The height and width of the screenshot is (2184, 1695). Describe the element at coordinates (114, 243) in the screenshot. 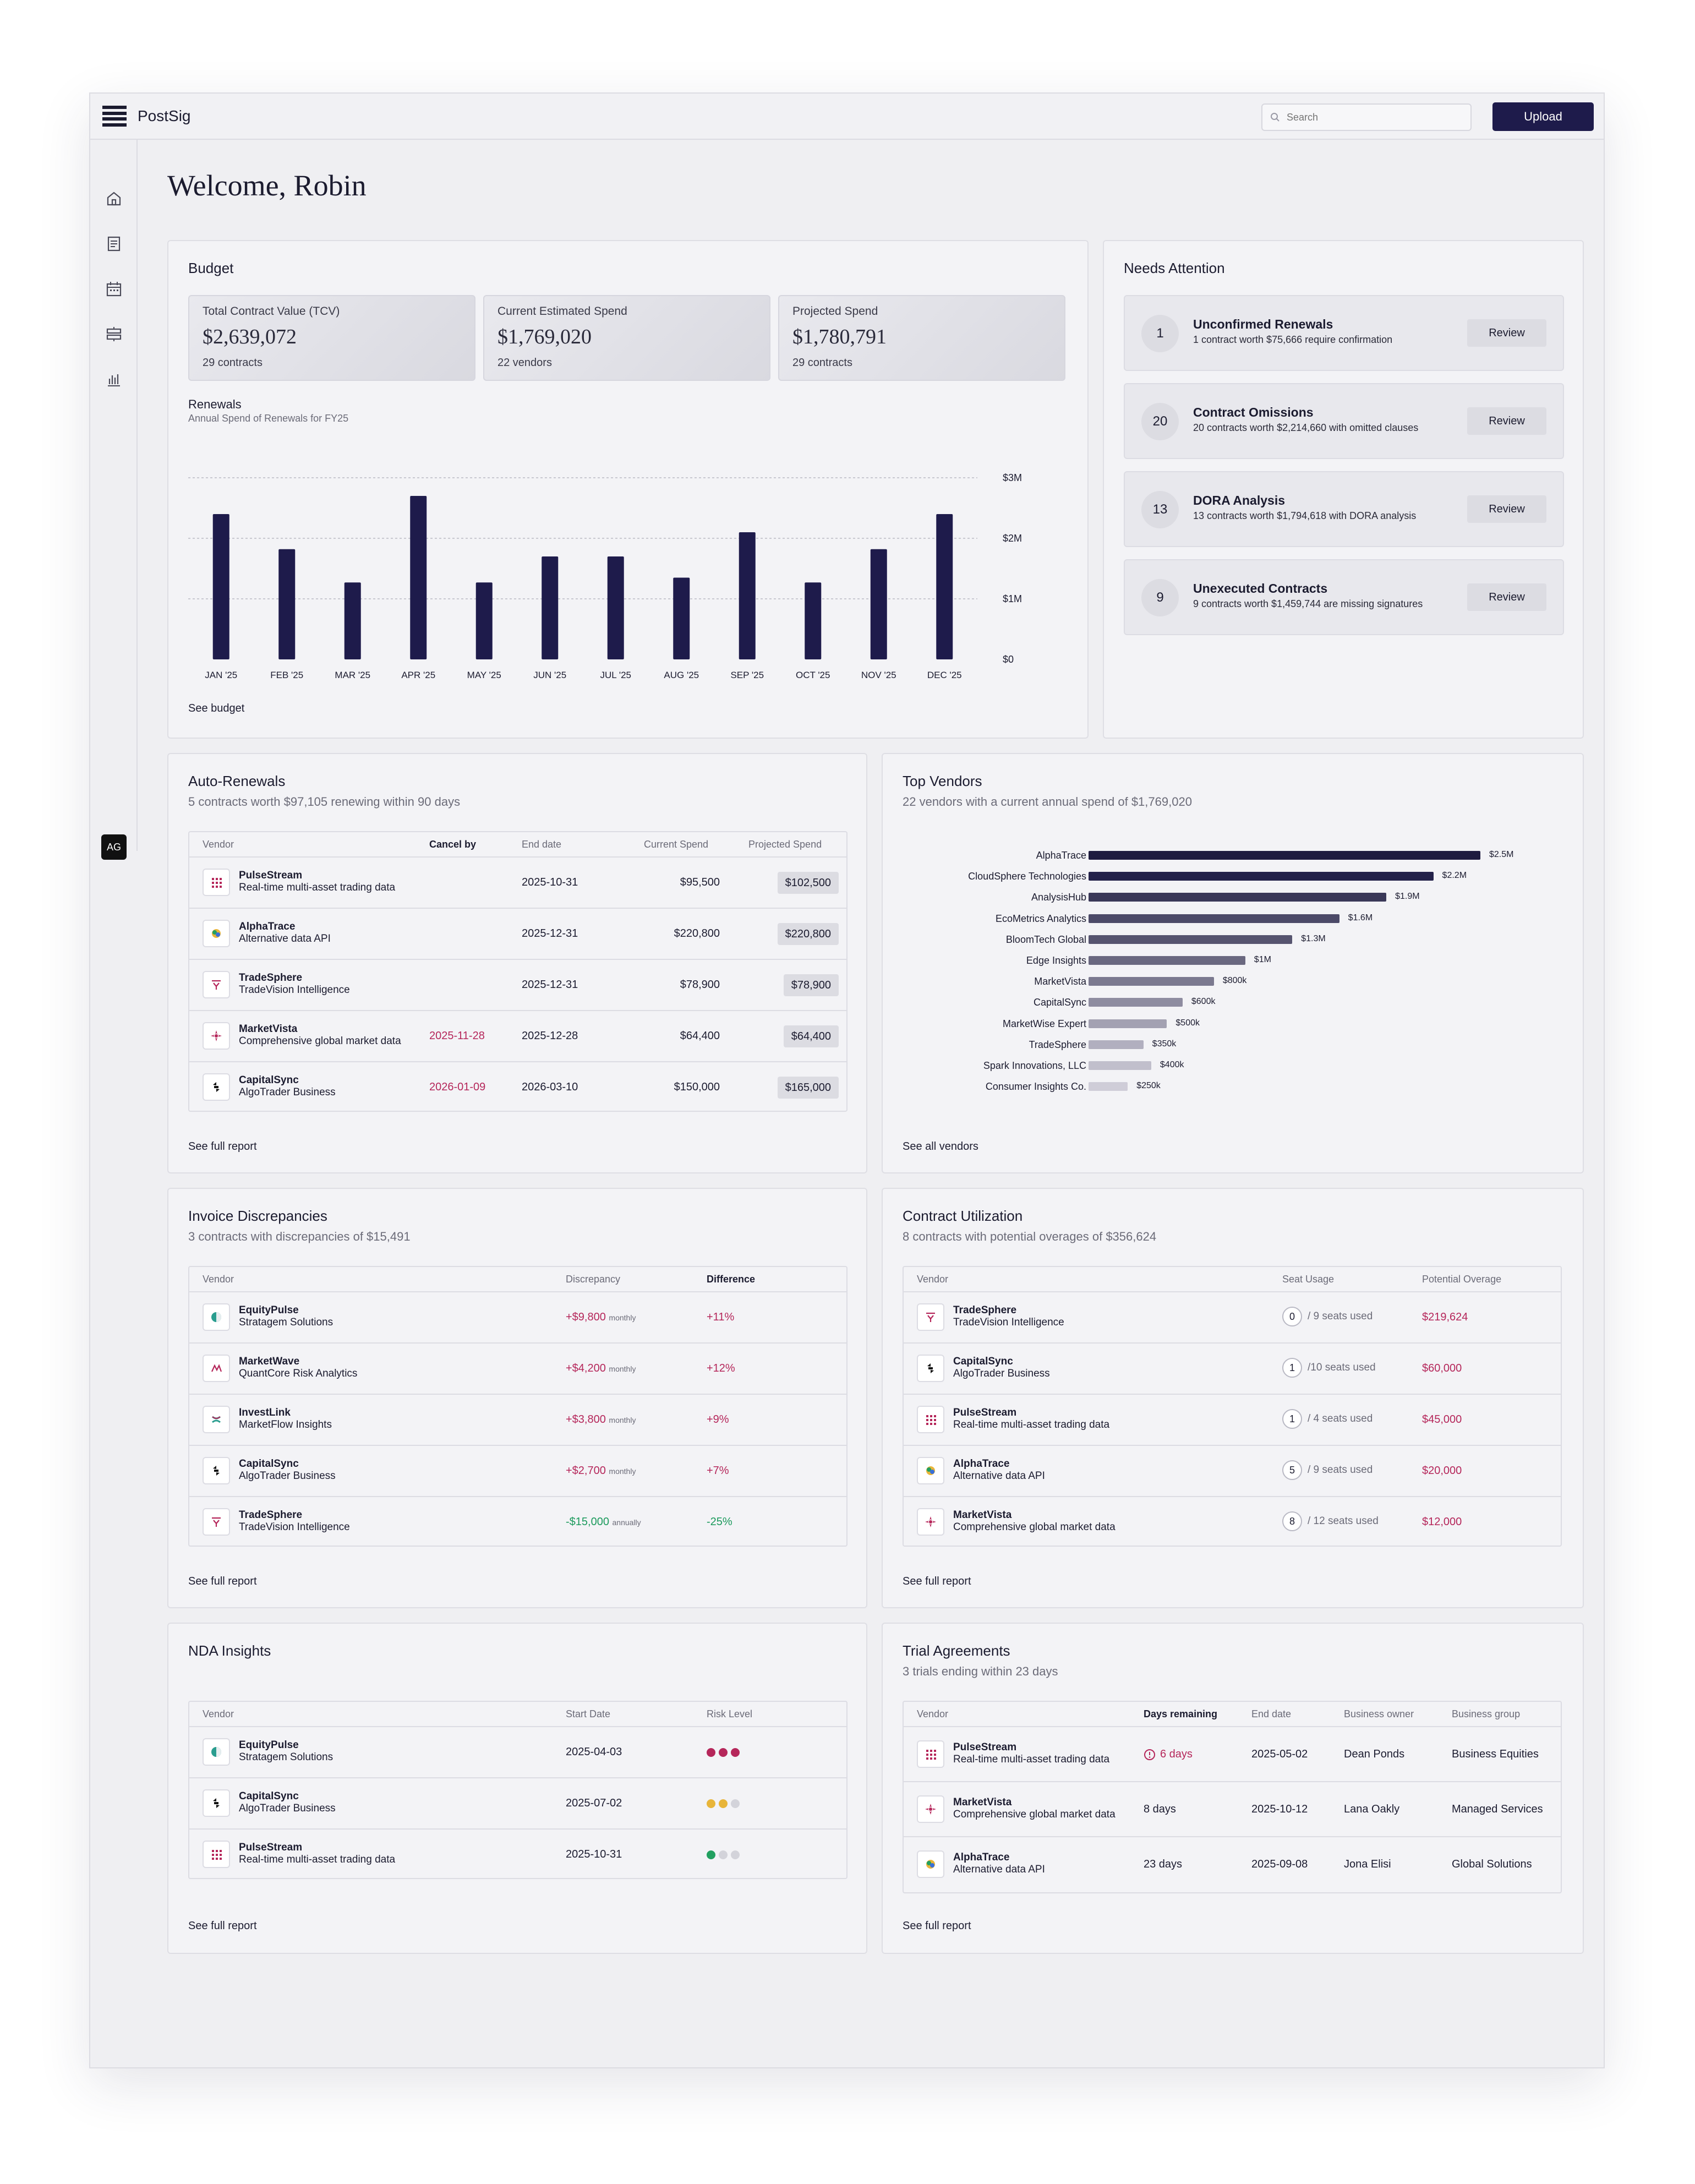

I see `document-icon` at that location.